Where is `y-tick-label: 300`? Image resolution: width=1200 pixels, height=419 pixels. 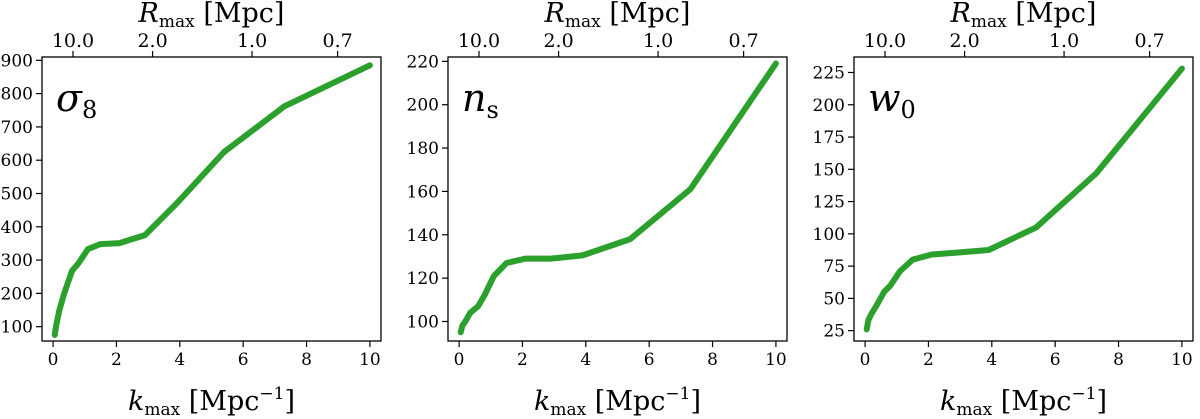
y-tick-label: 300 is located at coordinates (17, 261).